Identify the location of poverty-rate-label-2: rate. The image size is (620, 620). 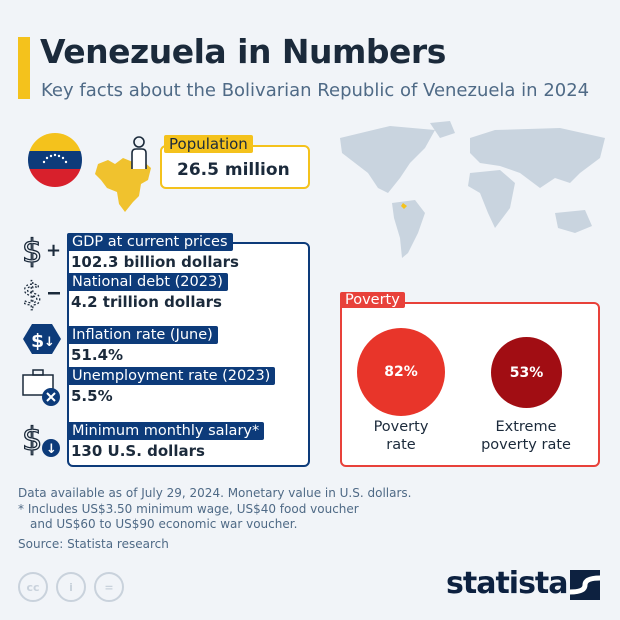
(401, 445).